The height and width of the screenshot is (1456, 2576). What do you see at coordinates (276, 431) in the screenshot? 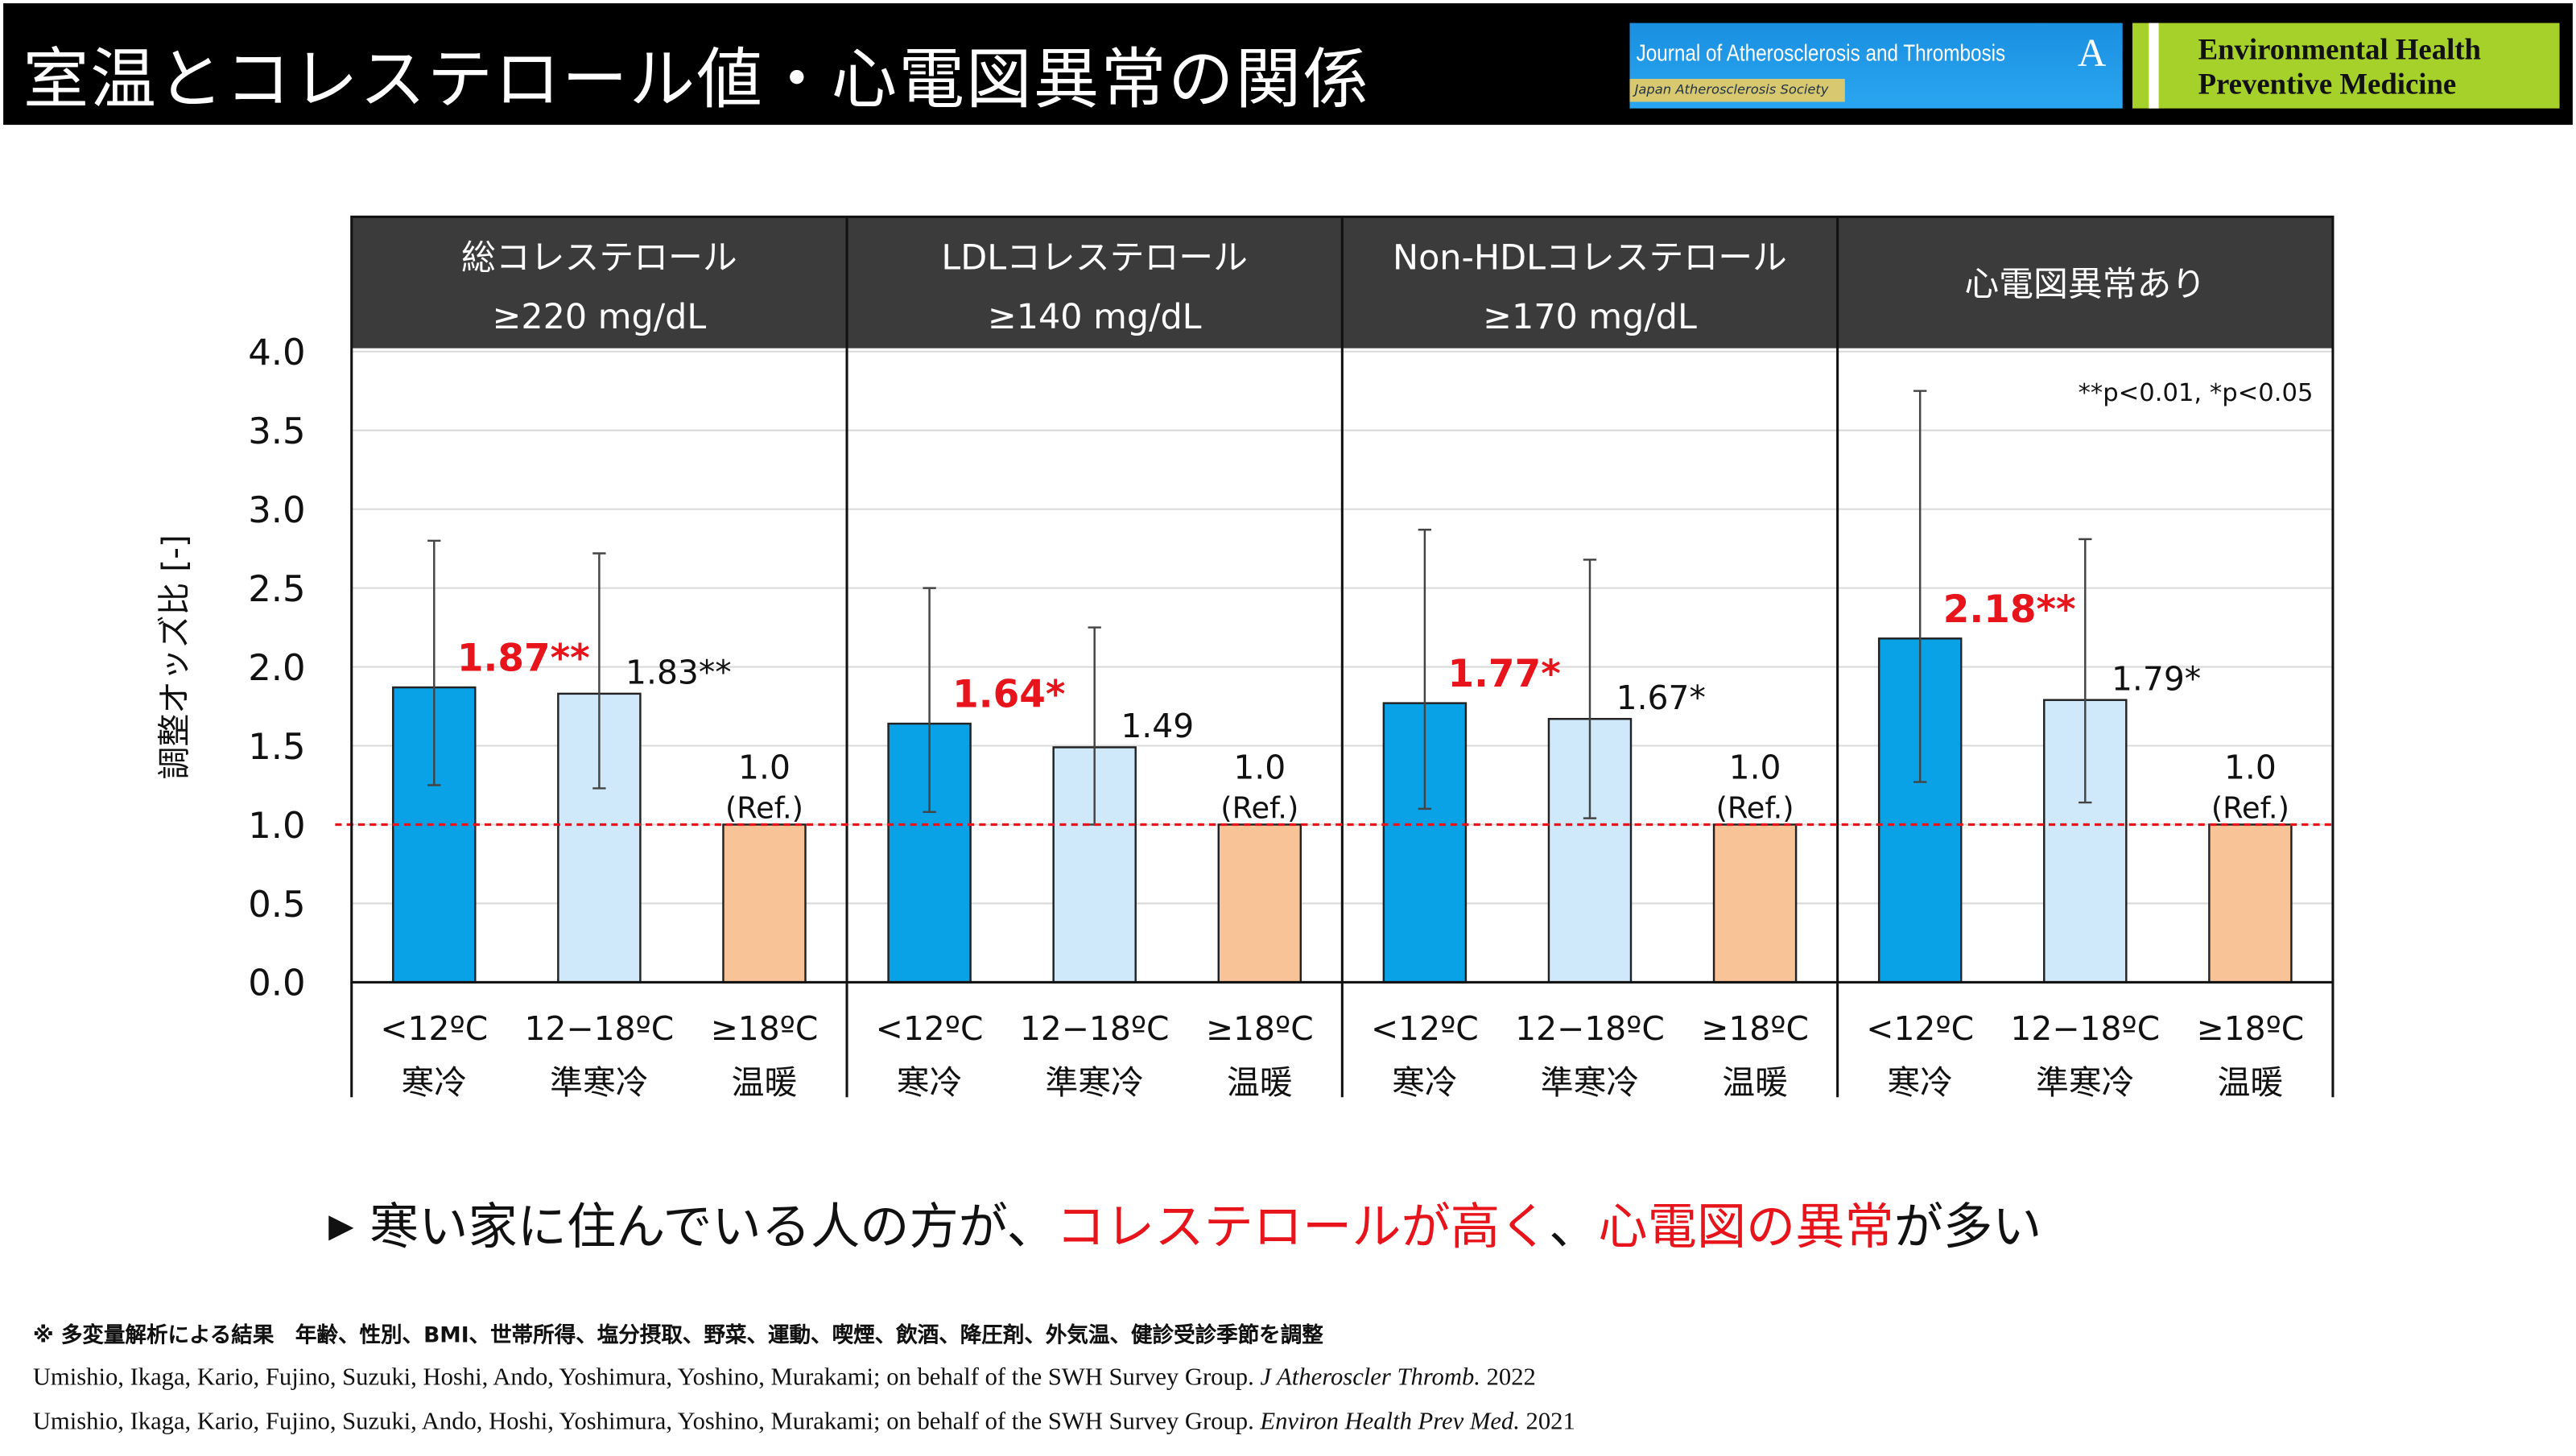
I see `y-tick-label: 3.5` at bounding box center [276, 431].